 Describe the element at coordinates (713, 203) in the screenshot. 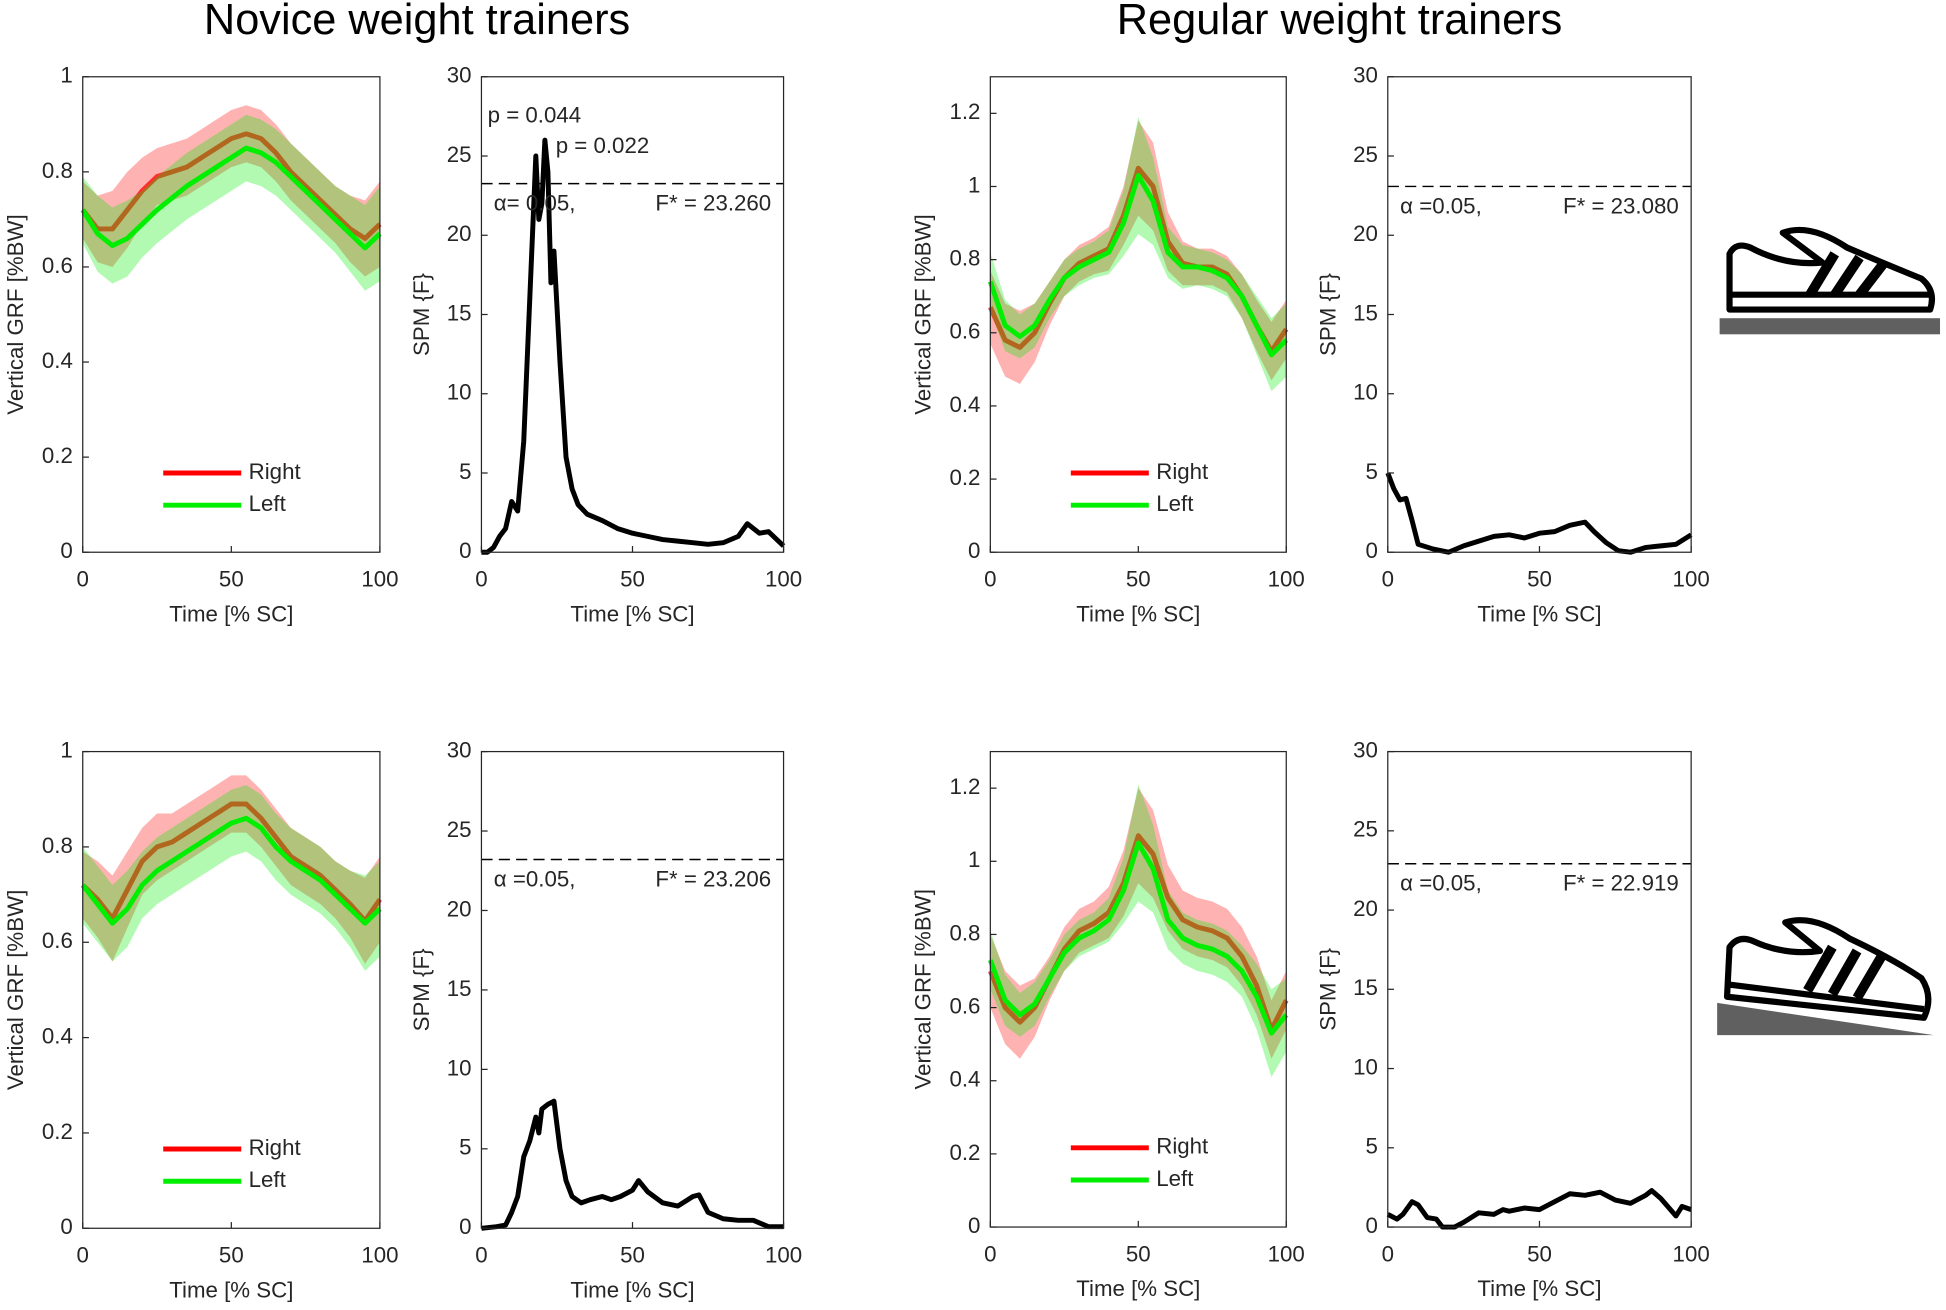

I see `threshold-label: F* = 23.260` at that location.